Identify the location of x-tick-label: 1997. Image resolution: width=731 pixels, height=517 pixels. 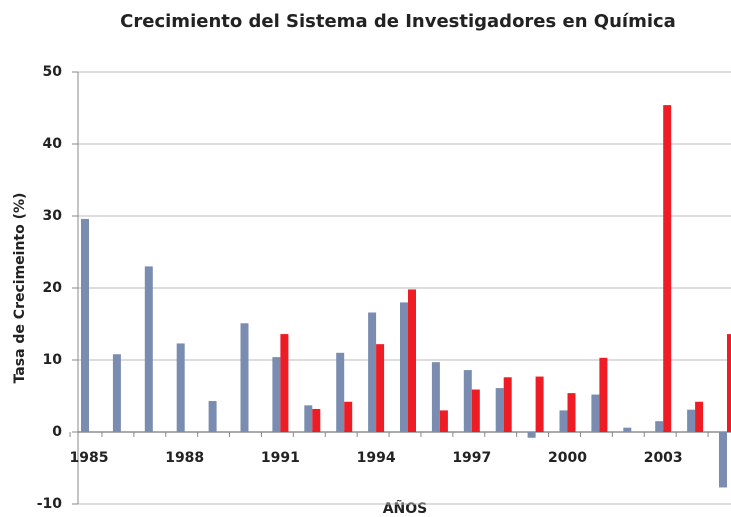
(471, 458).